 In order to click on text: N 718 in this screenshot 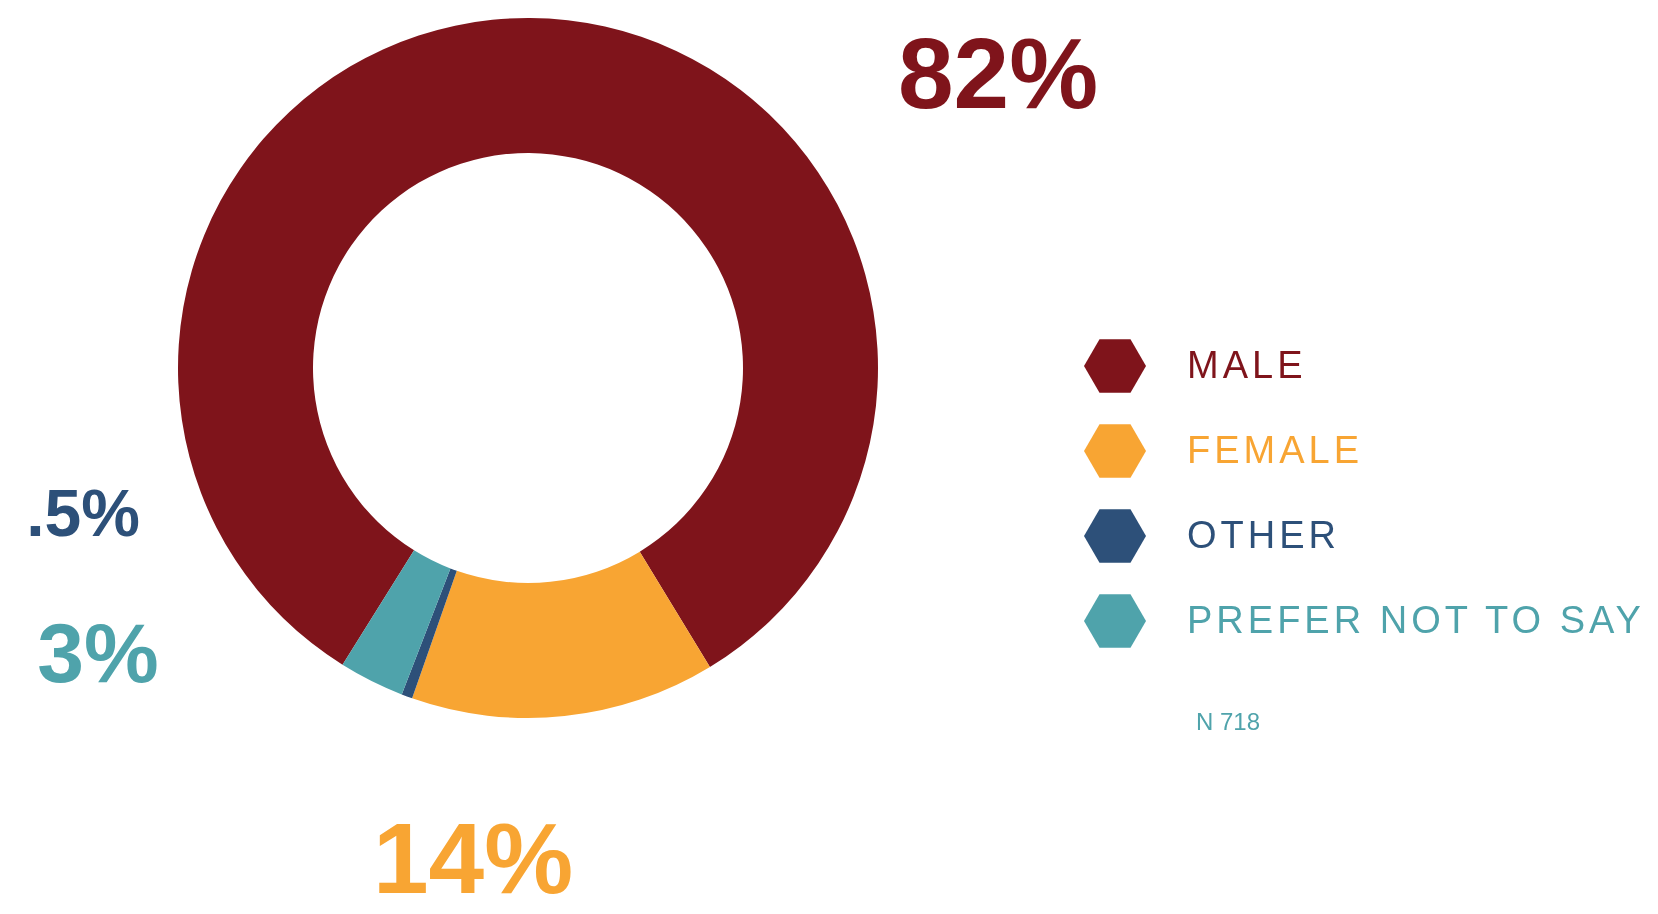, I will do `click(1228, 722)`.